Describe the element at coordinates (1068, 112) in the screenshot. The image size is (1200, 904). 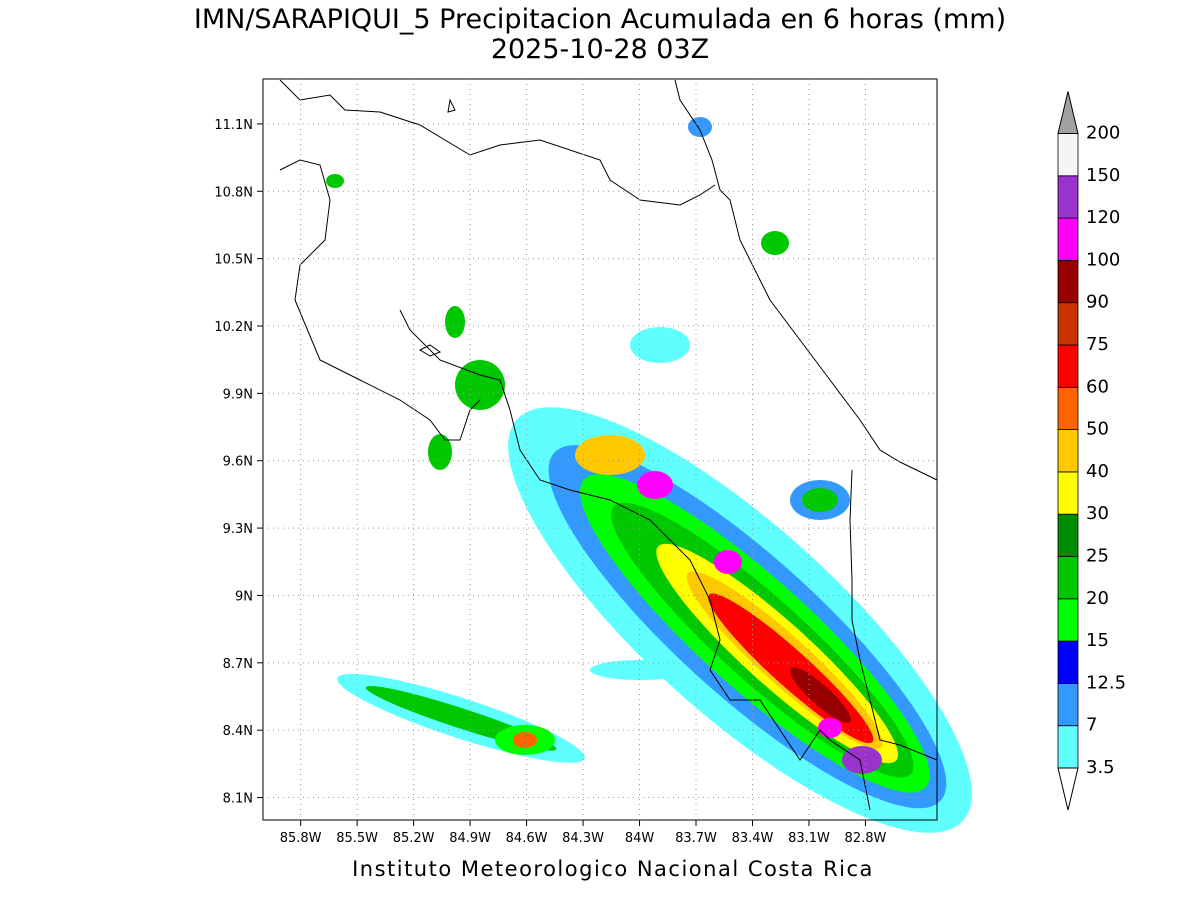
I see `colorbar-over` at that location.